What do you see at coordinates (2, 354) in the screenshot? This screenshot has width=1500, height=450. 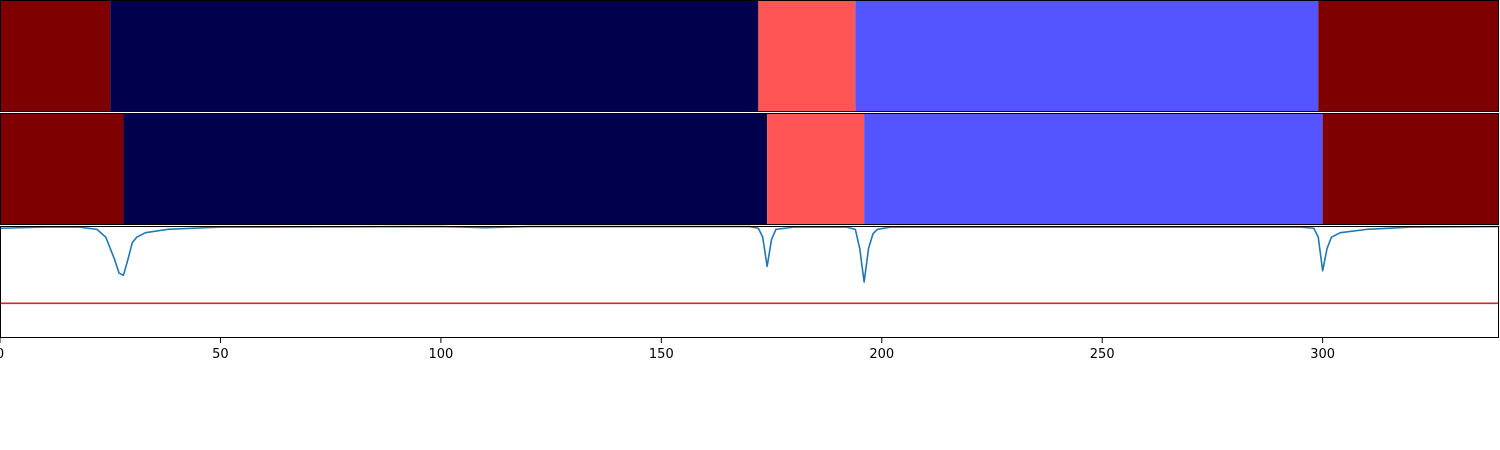 I see `x-tick-label: 0` at bounding box center [2, 354].